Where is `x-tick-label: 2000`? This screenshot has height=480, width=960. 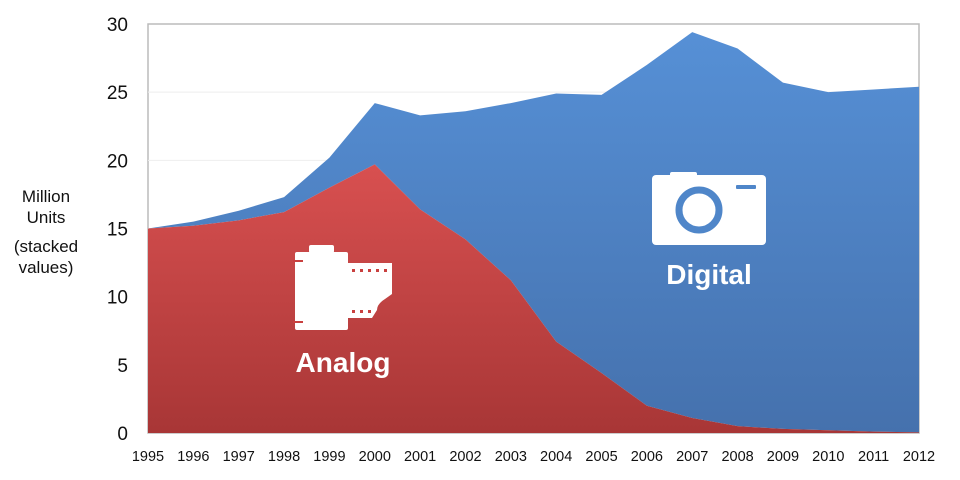 x-tick-label: 2000 is located at coordinates (375, 457).